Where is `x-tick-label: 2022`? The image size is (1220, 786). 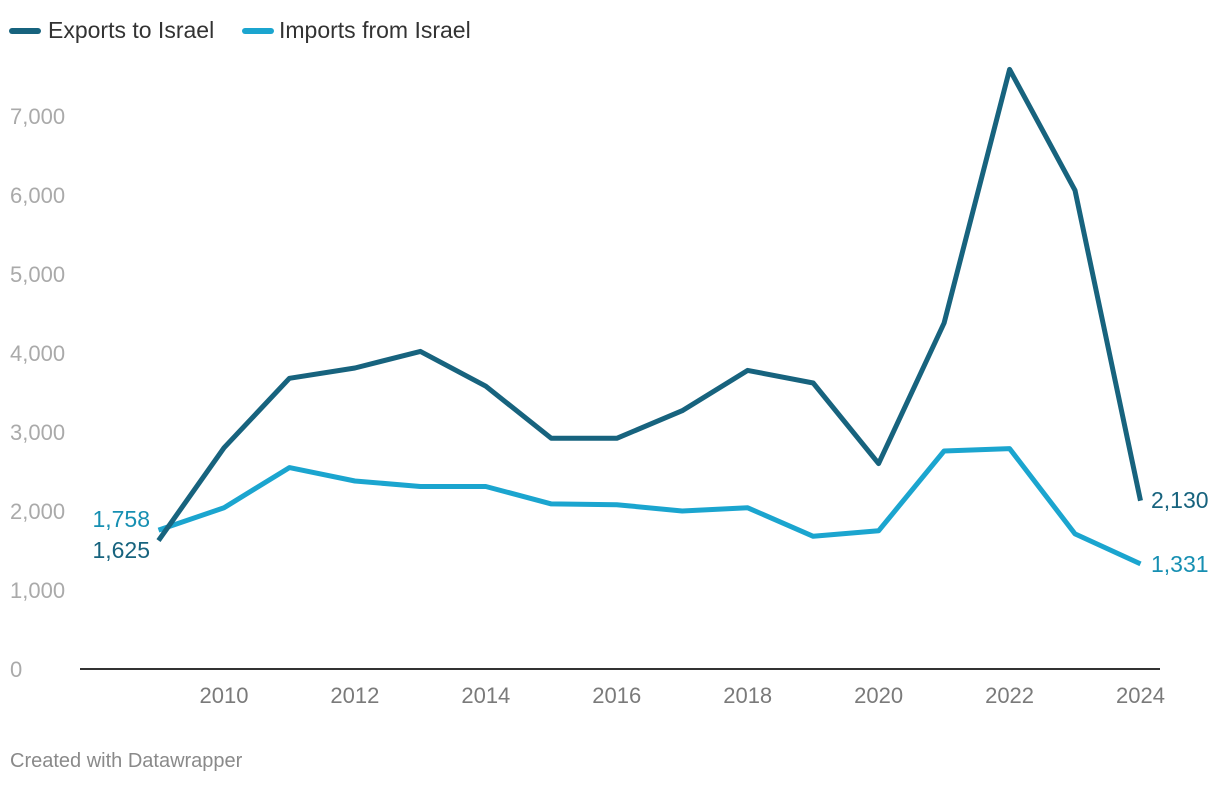 x-tick-label: 2022 is located at coordinates (1009, 695).